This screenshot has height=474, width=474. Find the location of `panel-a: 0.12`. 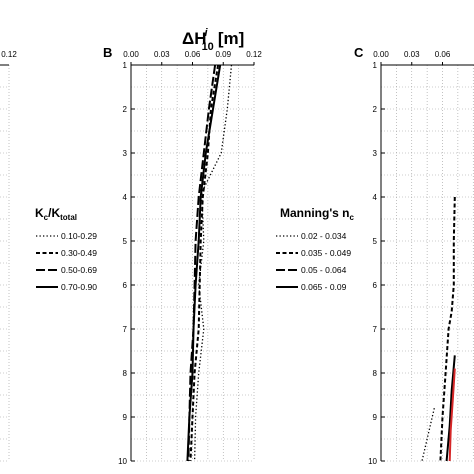

panel-a: 0.12 is located at coordinates (8, 256).